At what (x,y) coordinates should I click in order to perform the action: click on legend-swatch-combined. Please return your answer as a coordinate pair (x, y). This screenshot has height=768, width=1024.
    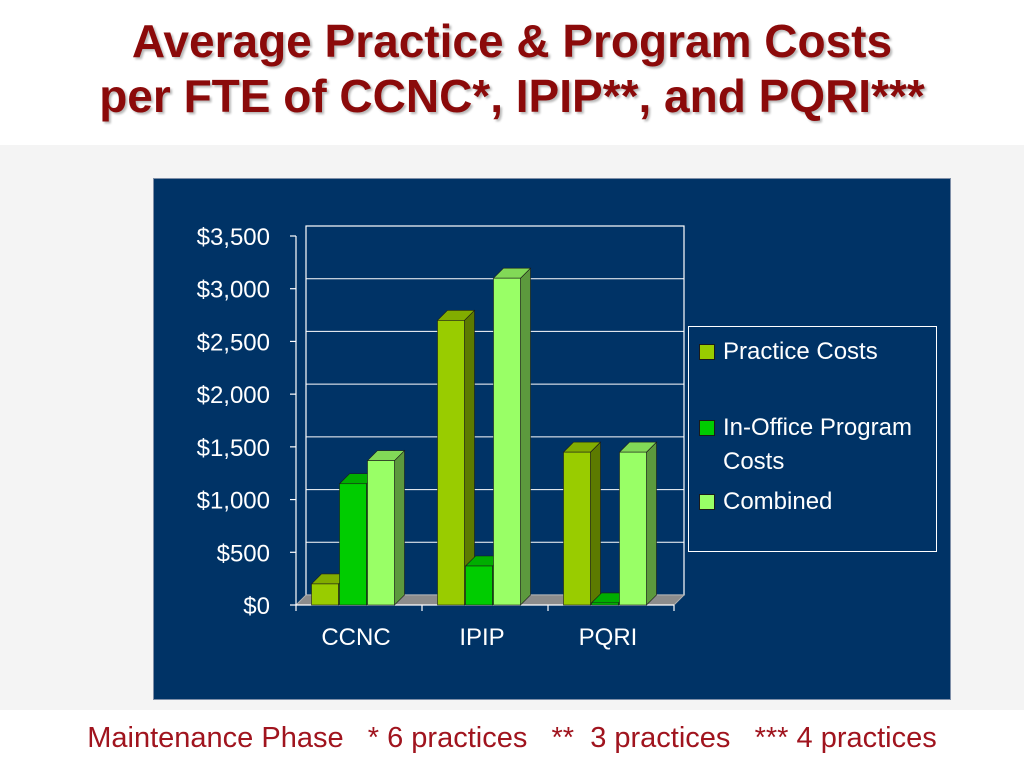
    Looking at the image, I should click on (707, 502).